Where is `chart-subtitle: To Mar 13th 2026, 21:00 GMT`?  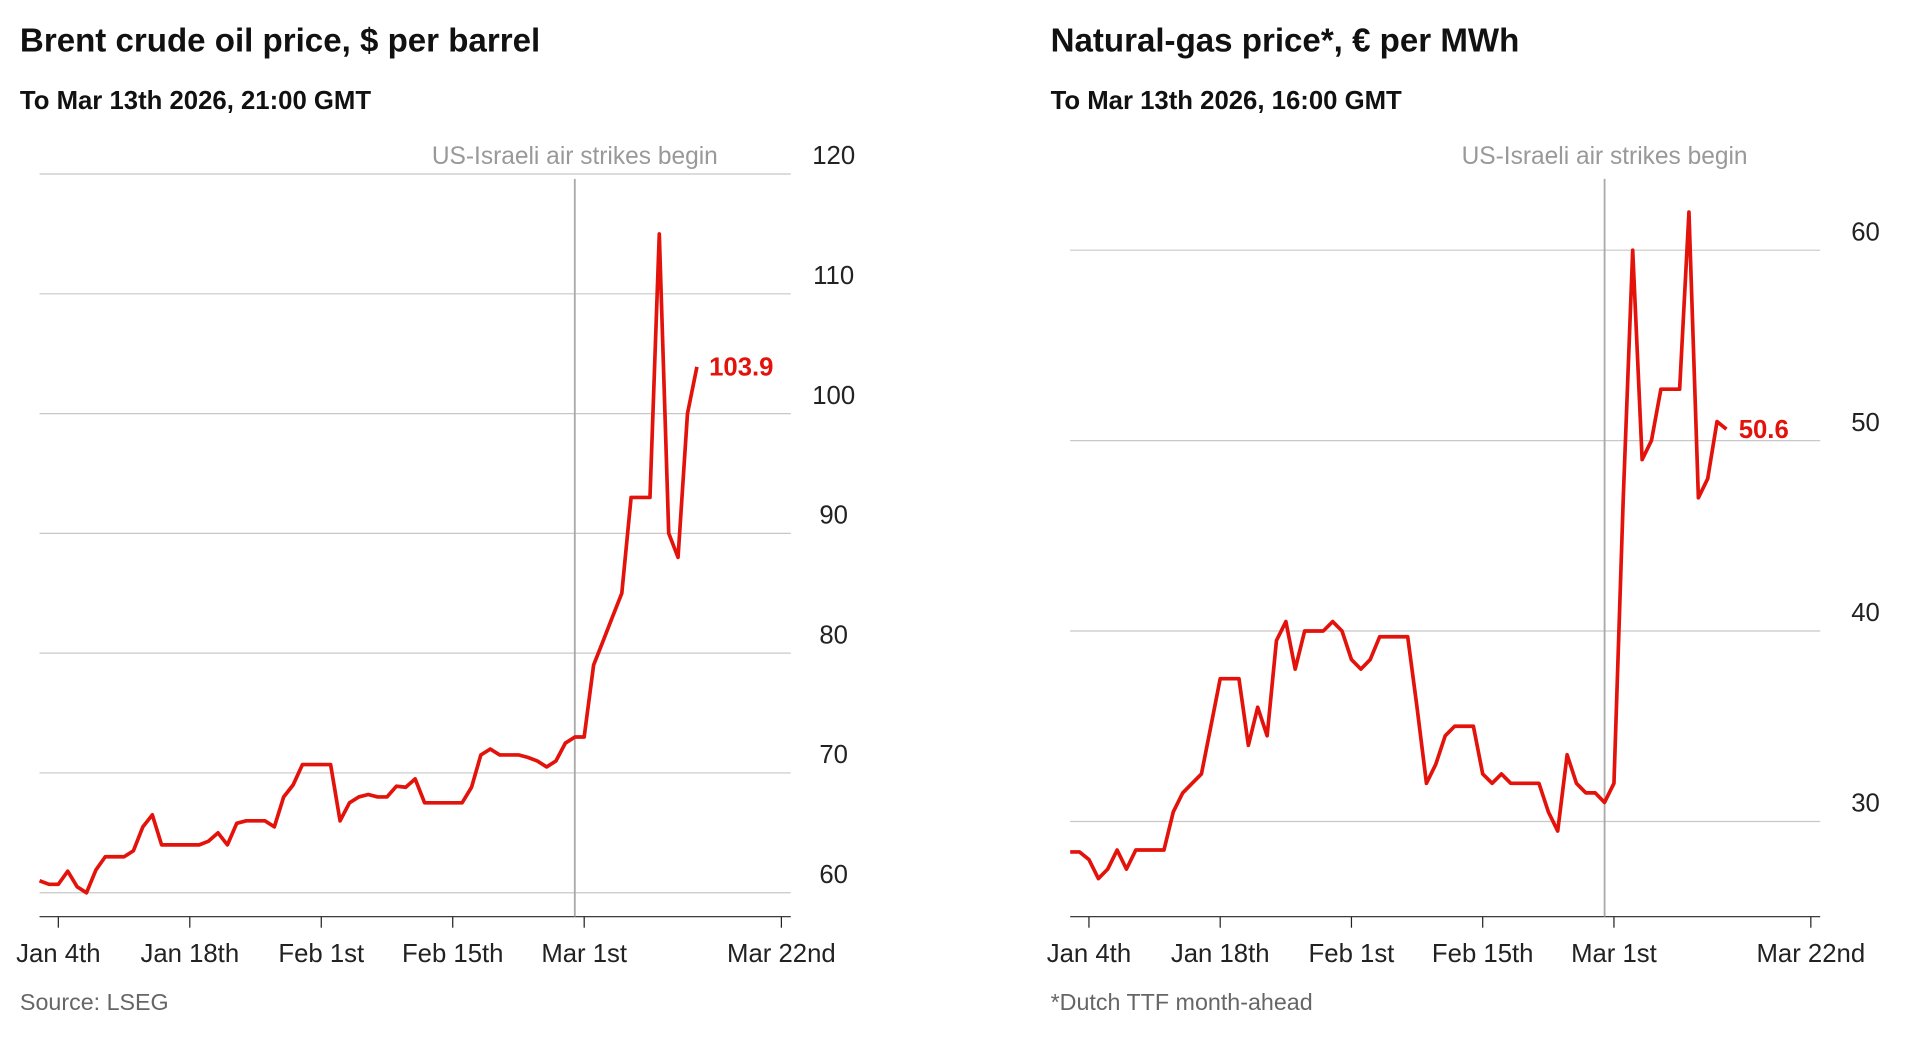
chart-subtitle: To Mar 13th 2026, 21:00 GMT is located at coordinates (195, 101).